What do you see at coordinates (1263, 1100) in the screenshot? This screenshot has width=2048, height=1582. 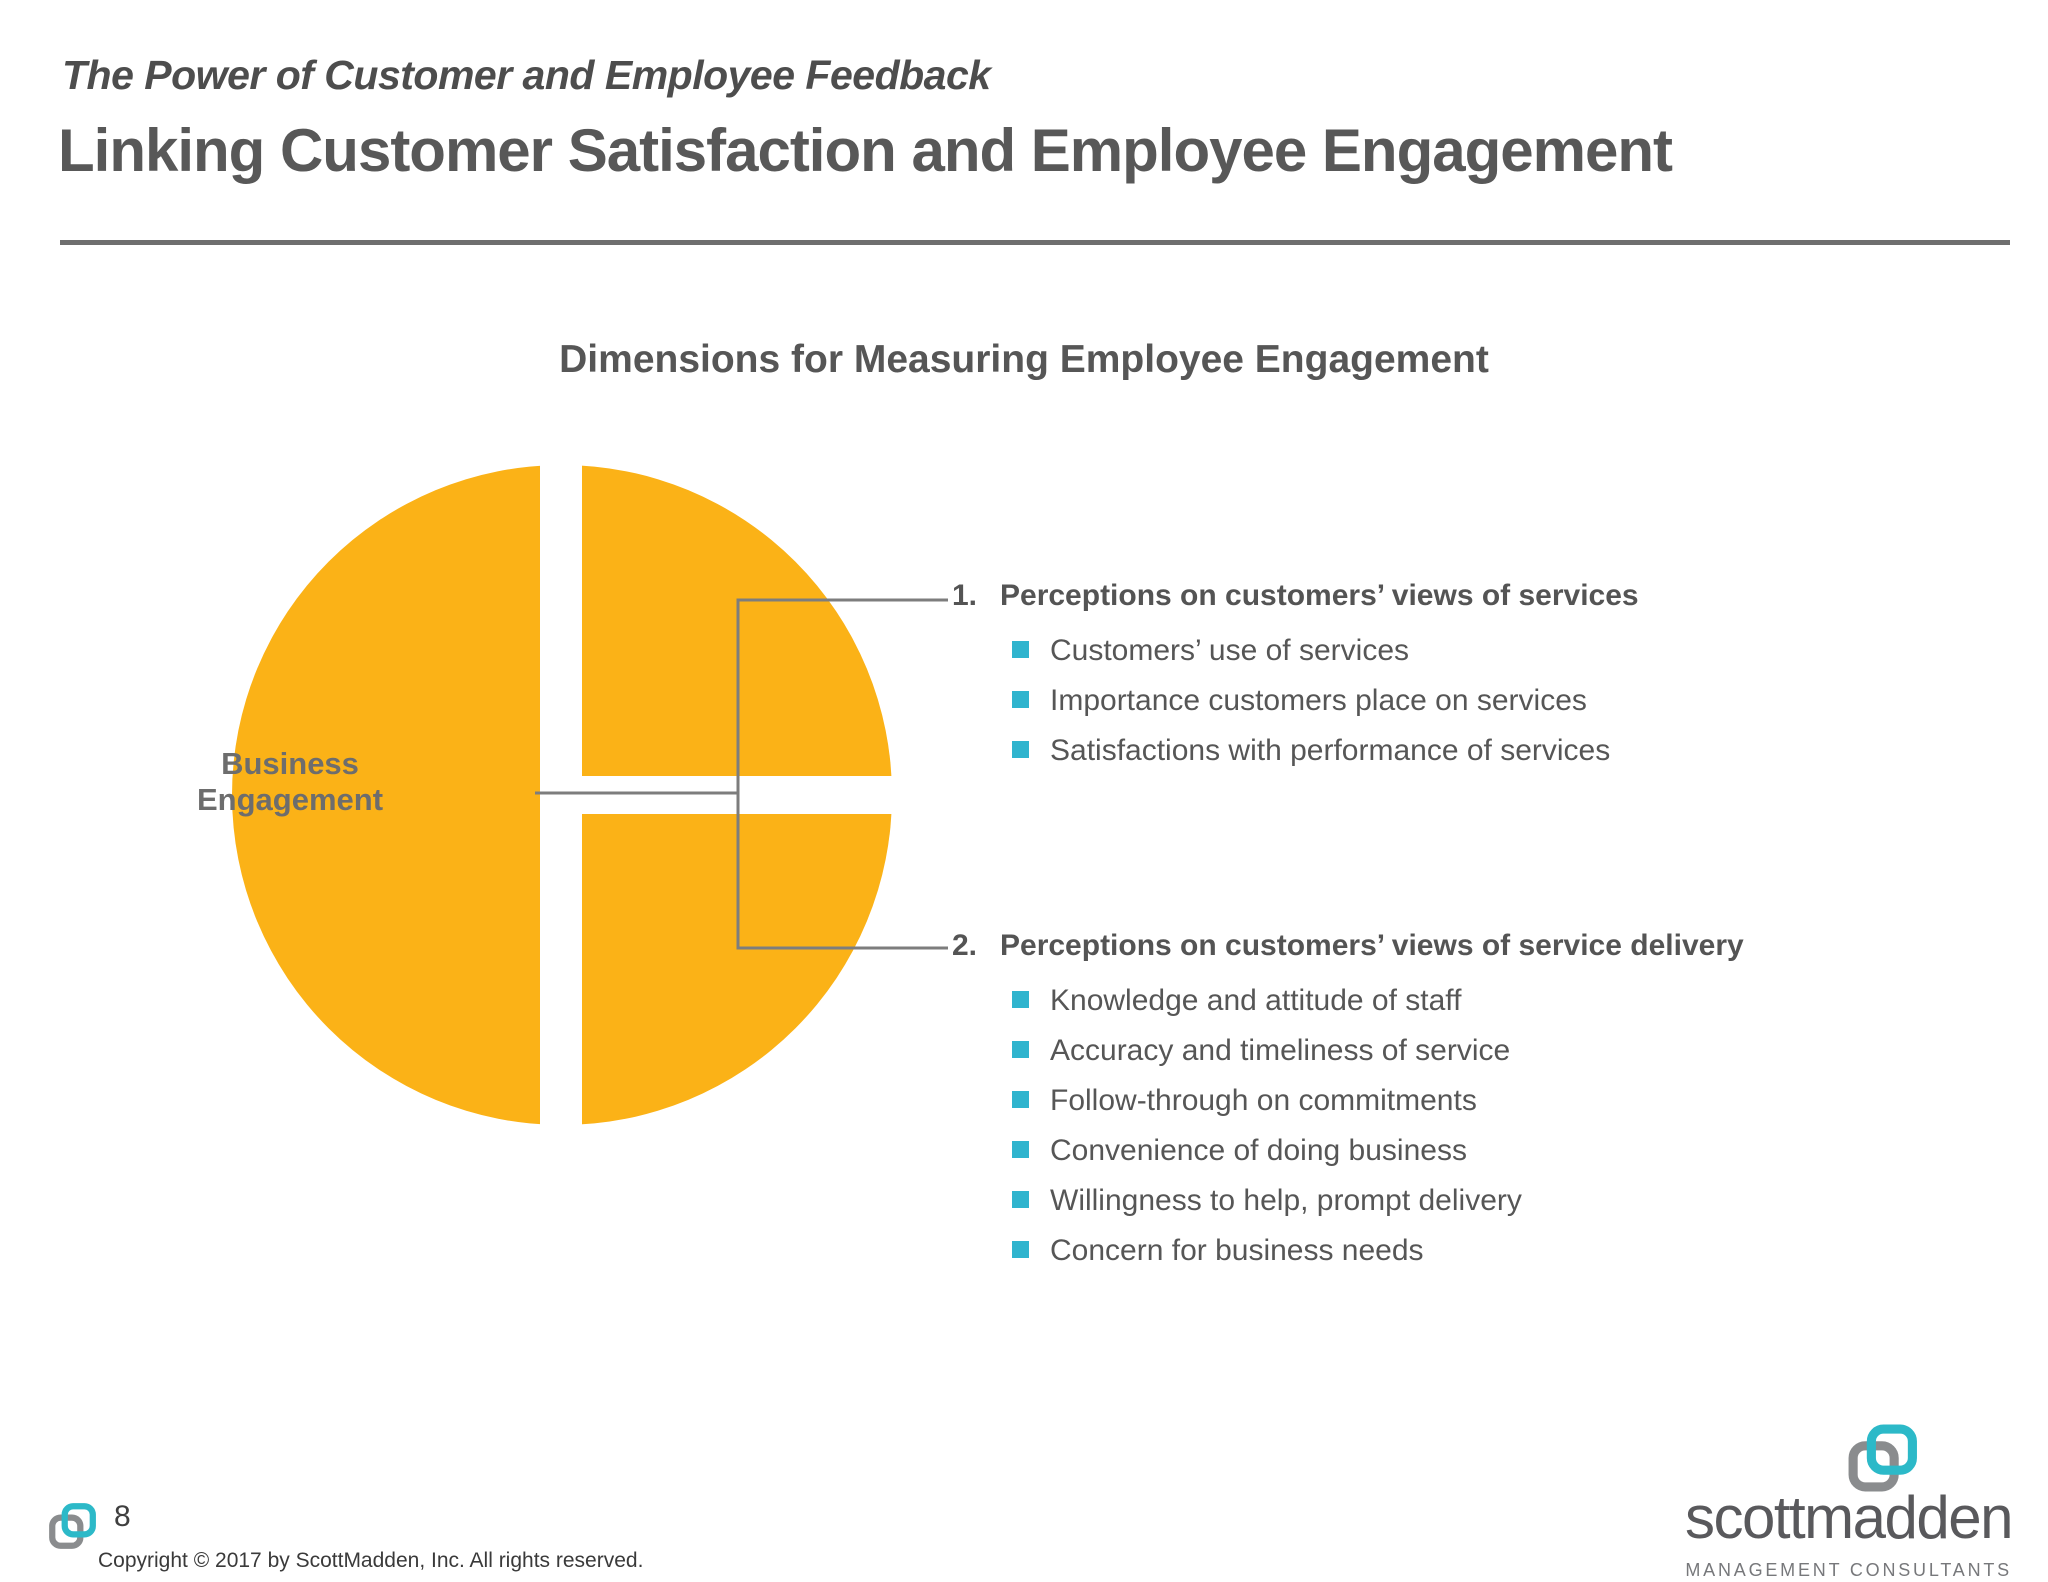 I see `list-item-text: Follow-through on commitments` at bounding box center [1263, 1100].